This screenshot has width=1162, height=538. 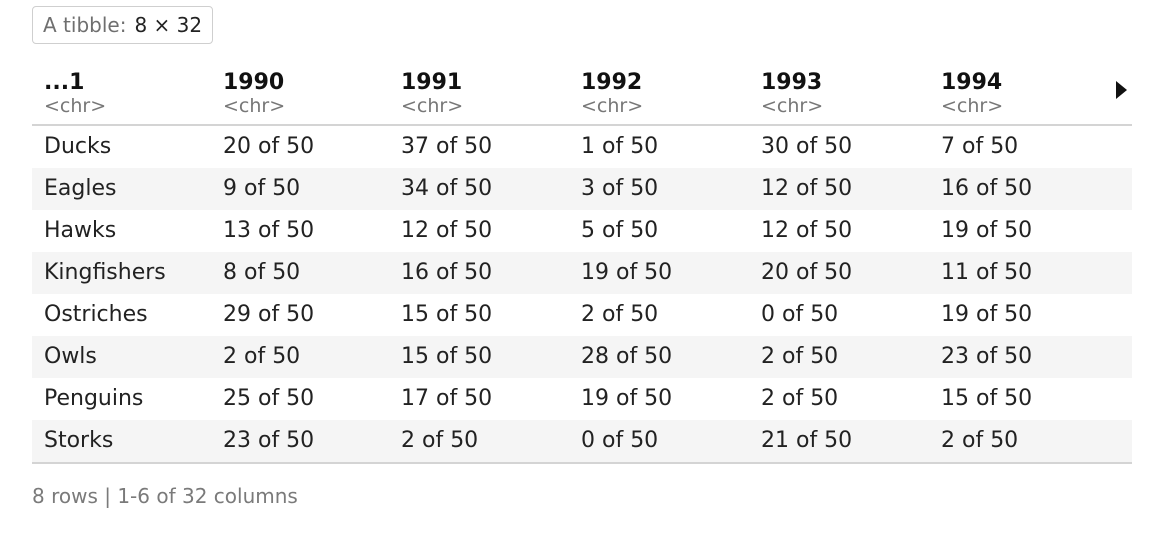 I want to click on table-cell: Eagles, so click(x=80, y=188).